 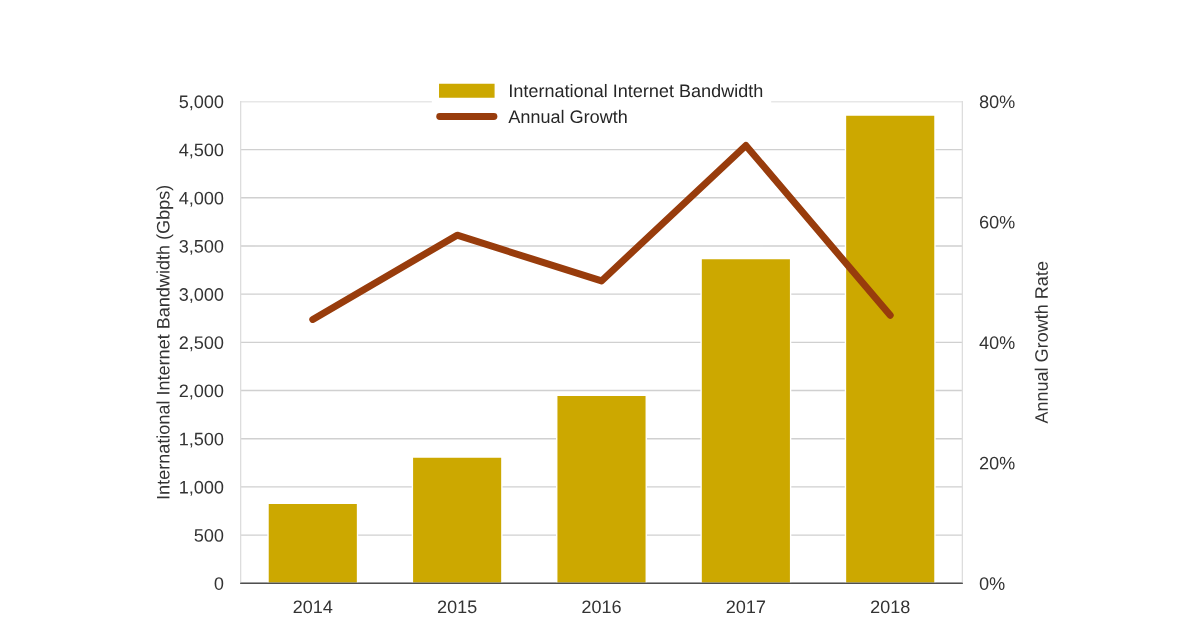 What do you see at coordinates (201, 344) in the screenshot?
I see `y-tick-label: 2,500` at bounding box center [201, 344].